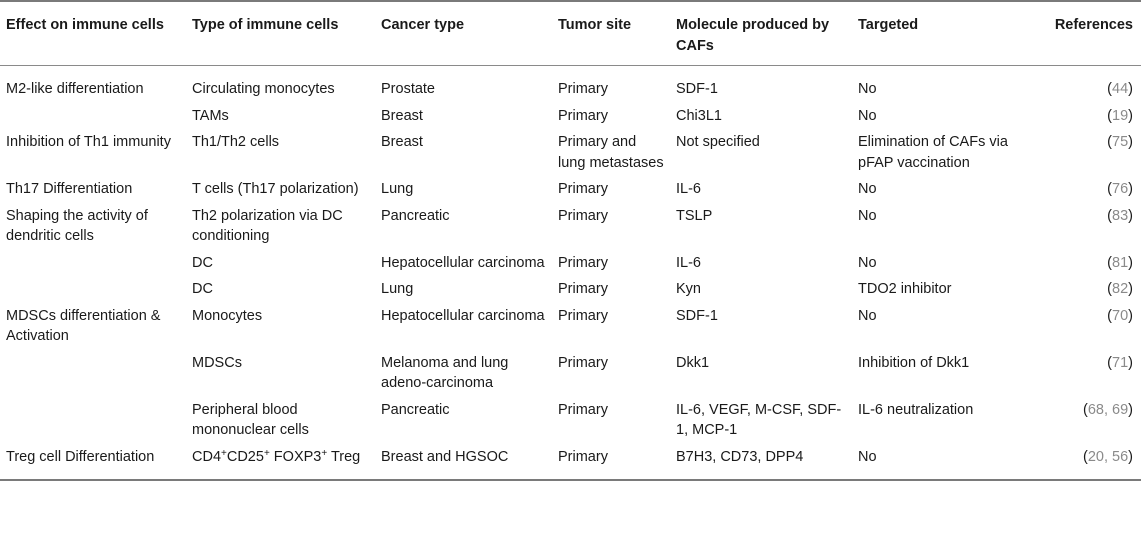 This screenshot has width=1145, height=548. What do you see at coordinates (207, 456) in the screenshot?
I see `cell-type-part: CD4` at bounding box center [207, 456].